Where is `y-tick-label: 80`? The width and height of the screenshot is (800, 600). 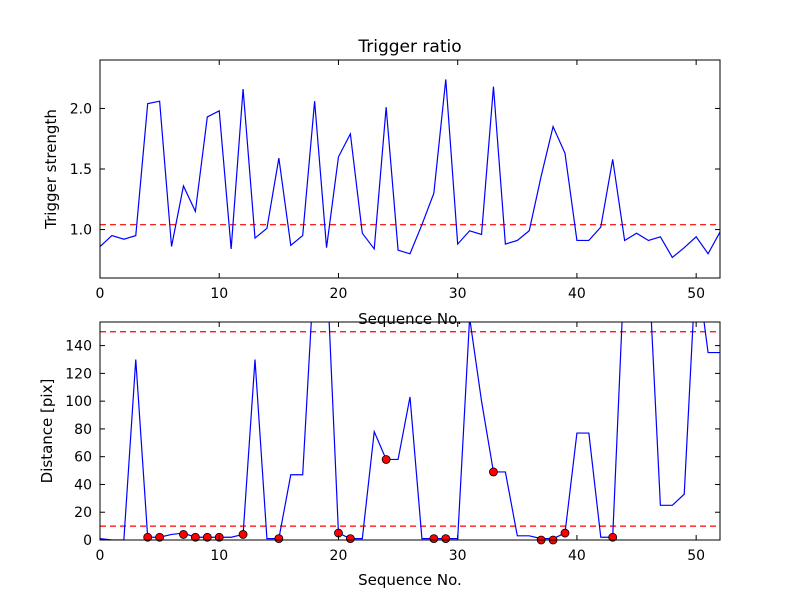
y-tick-label: 80 is located at coordinates (83, 430).